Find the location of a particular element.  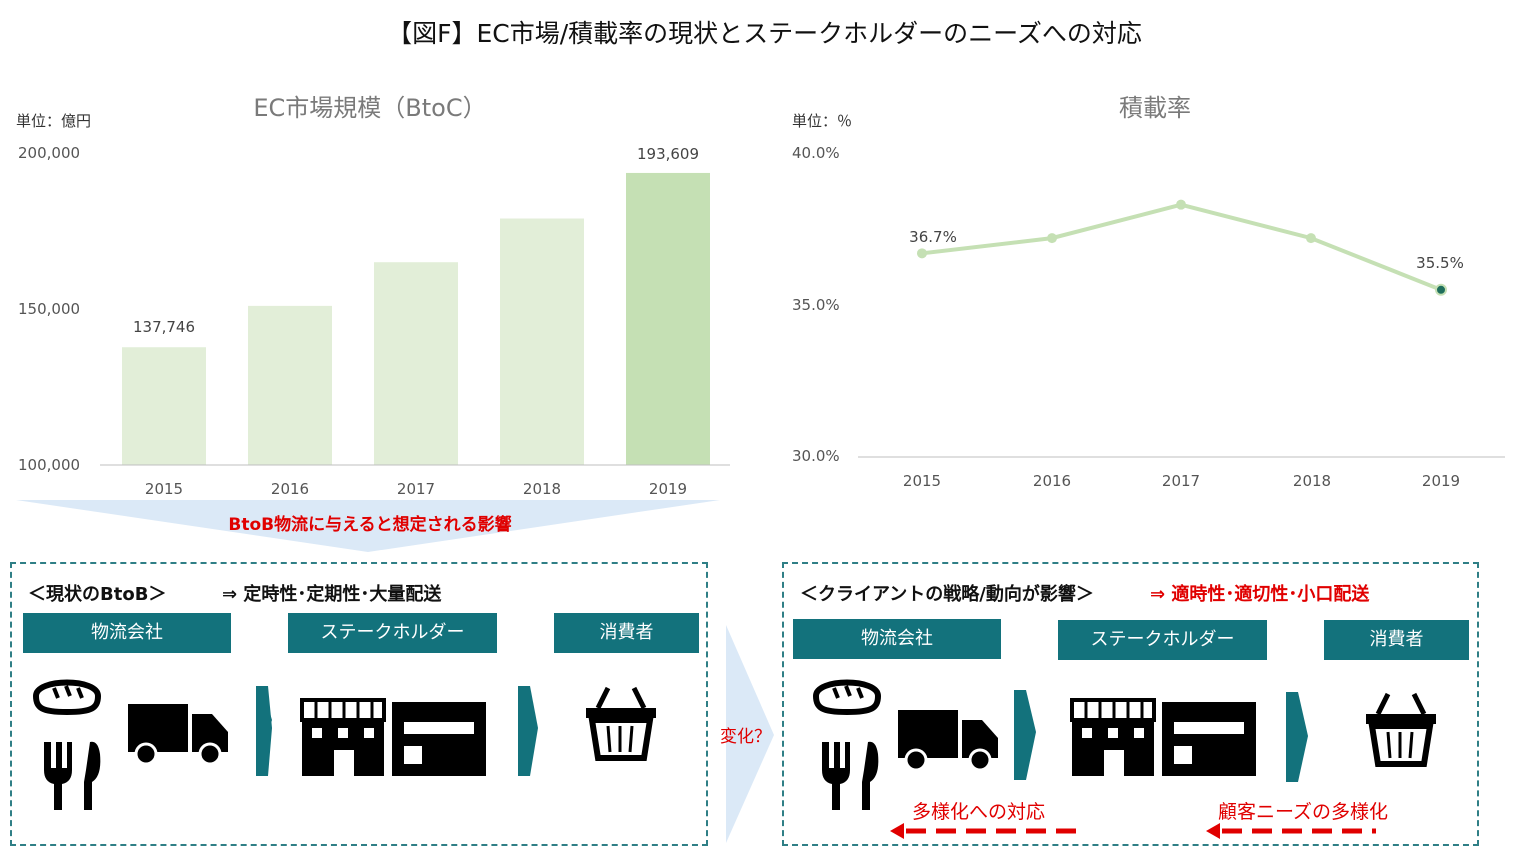

load-xtick-2017: 2017 is located at coordinates (1181, 481).